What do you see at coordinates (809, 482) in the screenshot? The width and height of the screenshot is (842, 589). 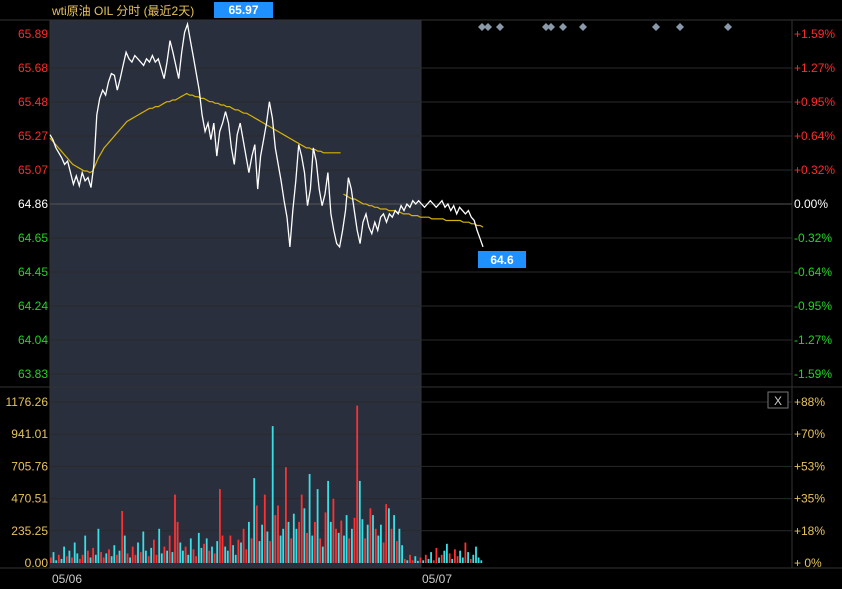 I see `volume-percent-axis-right: +88% +70% +53% +35% +18% + 0%` at bounding box center [809, 482].